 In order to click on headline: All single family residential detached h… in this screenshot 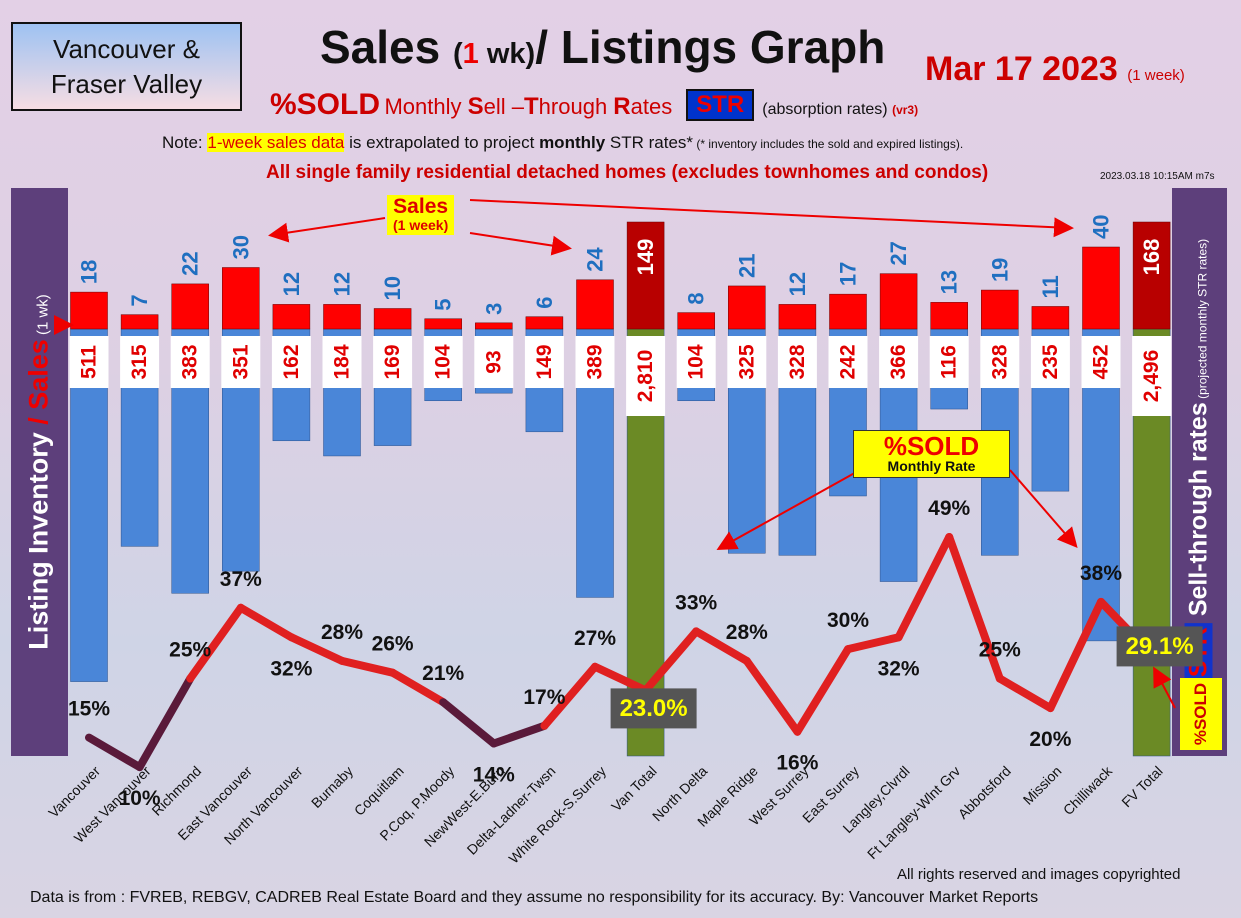, I will do `click(627, 172)`.